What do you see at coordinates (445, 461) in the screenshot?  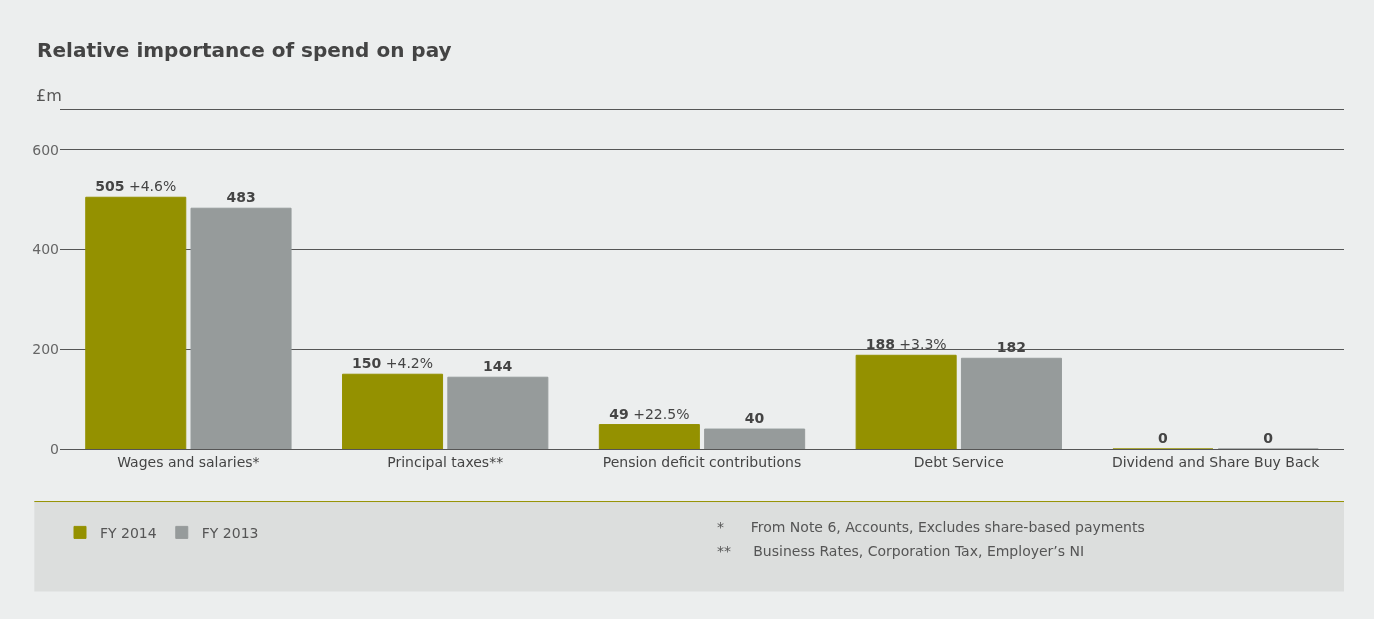 I see `x-tick-label: Principal taxes**` at bounding box center [445, 461].